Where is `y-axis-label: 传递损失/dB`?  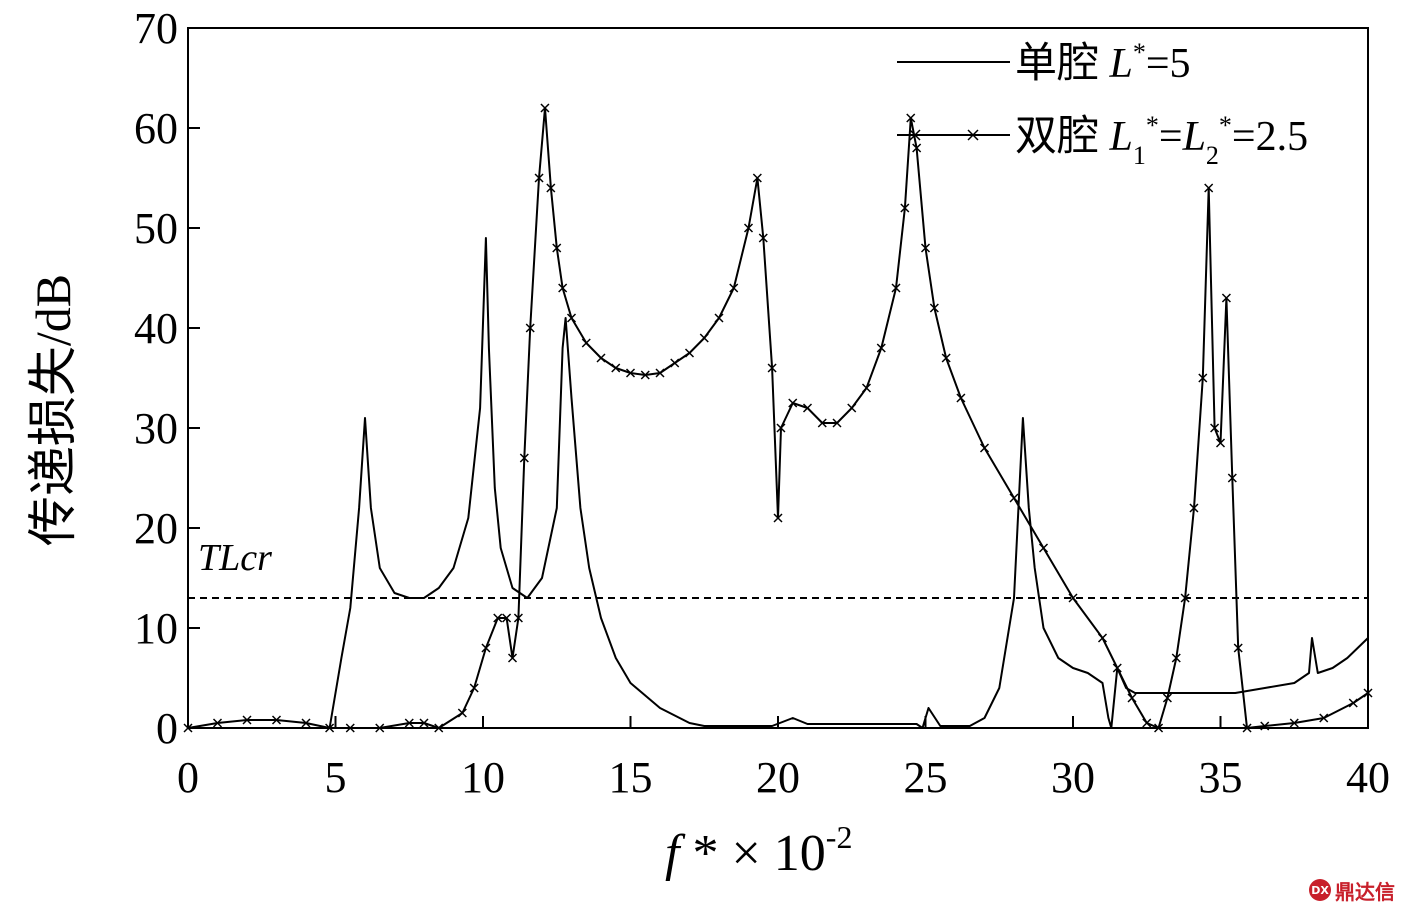
y-axis-label: 传递损失/dB is located at coordinates (53, 410).